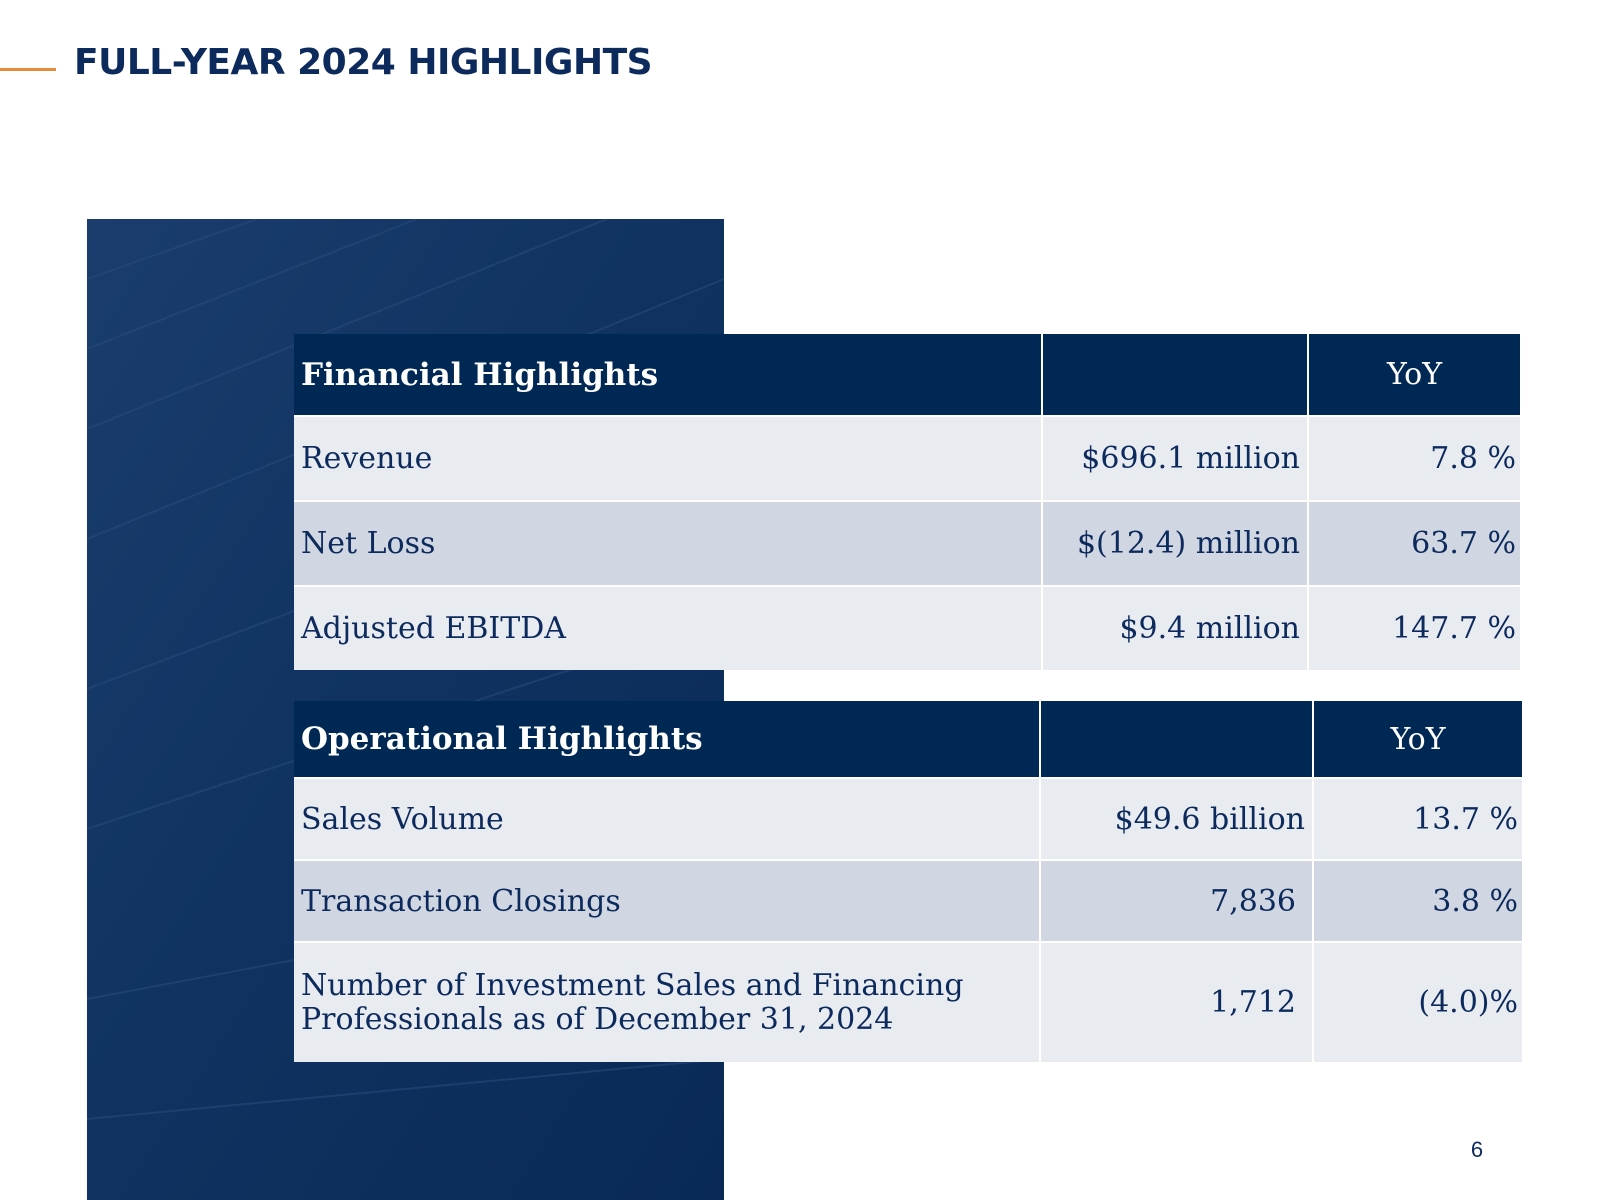 This screenshot has width=1600, height=1200. What do you see at coordinates (1477, 1149) in the screenshot?
I see `page-number: 6` at bounding box center [1477, 1149].